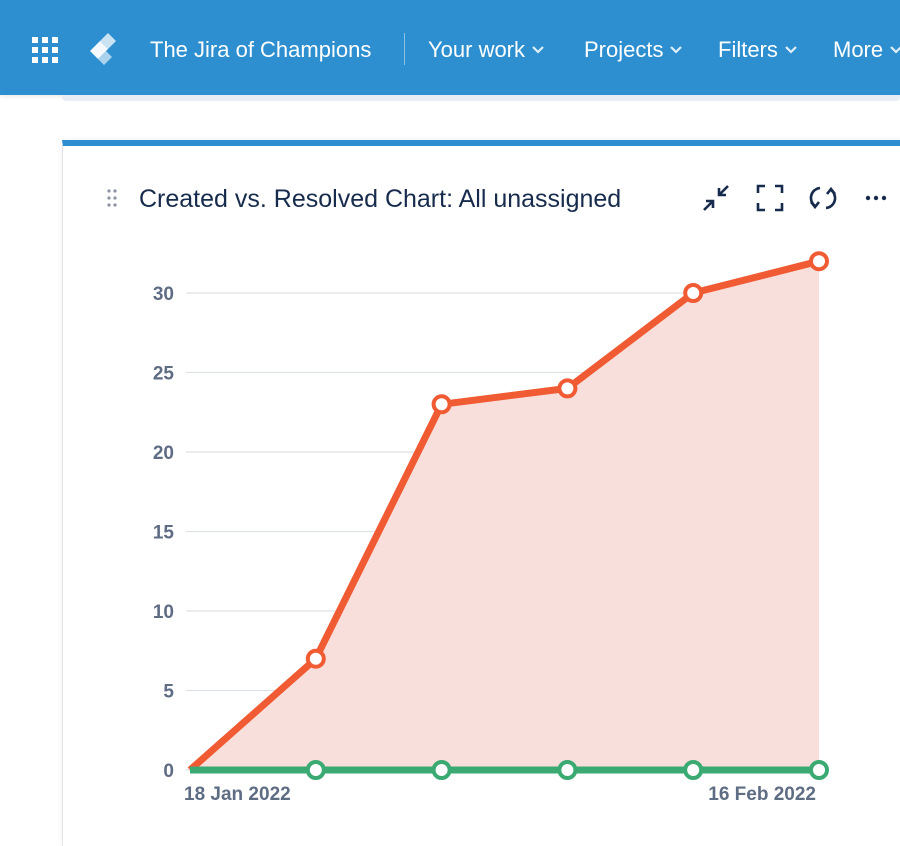 The image size is (900, 846). I want to click on nav-your-work: Your work, so click(486, 50).